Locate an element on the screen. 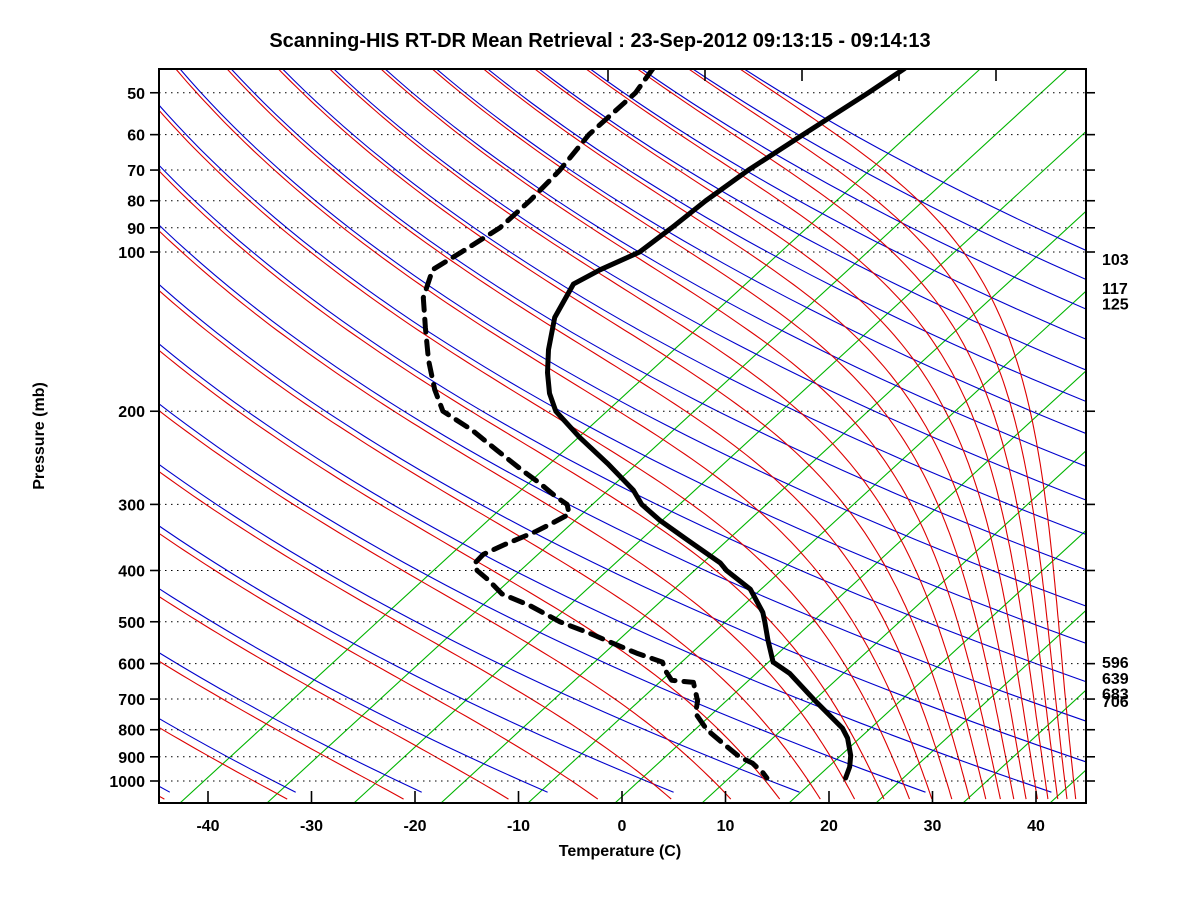  level-pressure-label: 596 is located at coordinates (1115, 663).